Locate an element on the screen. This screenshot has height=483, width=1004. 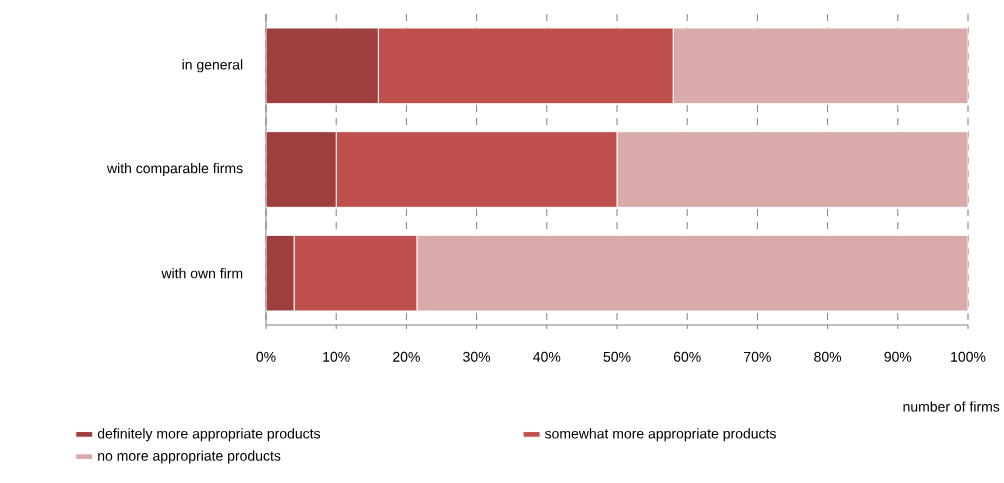
x-tick-label: 40% is located at coordinates (547, 356).